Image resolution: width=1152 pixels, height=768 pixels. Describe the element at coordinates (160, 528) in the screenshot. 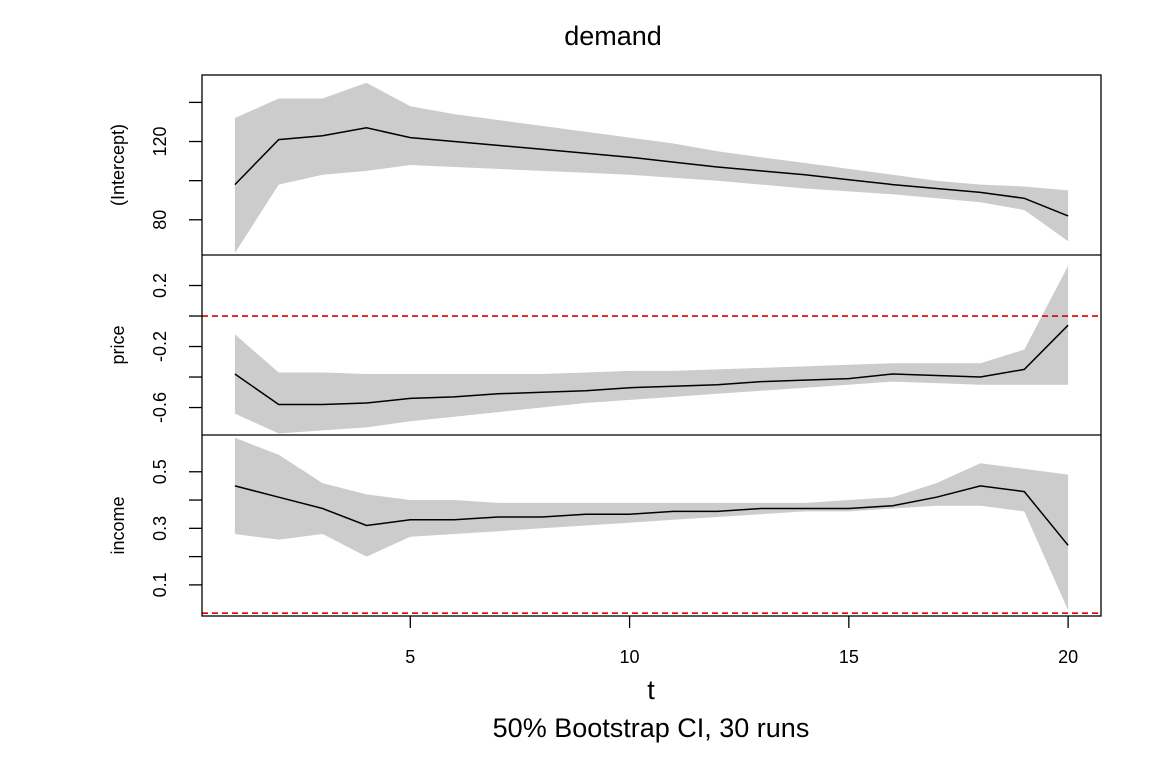

I see `y-tick-label-income: 0.3` at that location.